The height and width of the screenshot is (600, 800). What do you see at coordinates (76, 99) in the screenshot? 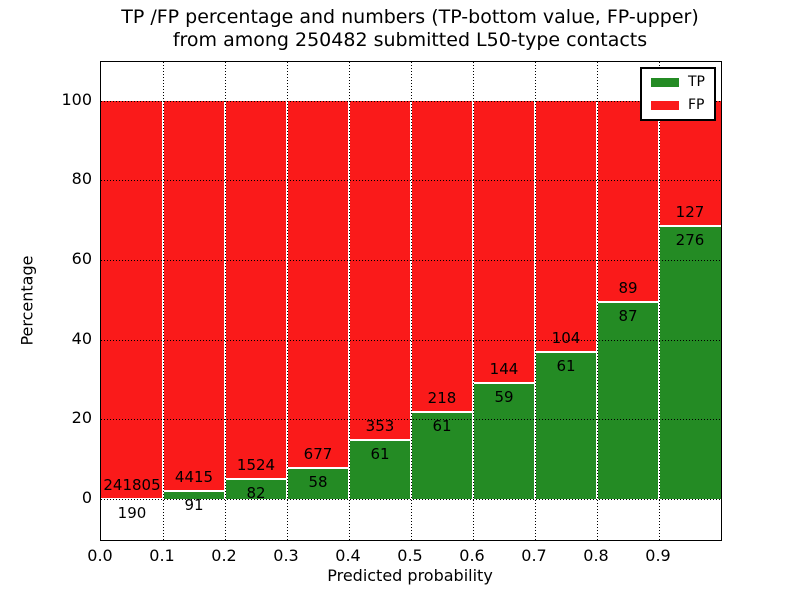
I see `y-tick-label: 100` at bounding box center [76, 99].